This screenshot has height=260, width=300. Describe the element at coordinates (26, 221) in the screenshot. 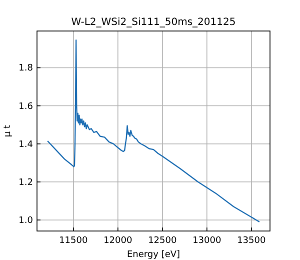

I see `y-tick-label: 1.0` at that location.